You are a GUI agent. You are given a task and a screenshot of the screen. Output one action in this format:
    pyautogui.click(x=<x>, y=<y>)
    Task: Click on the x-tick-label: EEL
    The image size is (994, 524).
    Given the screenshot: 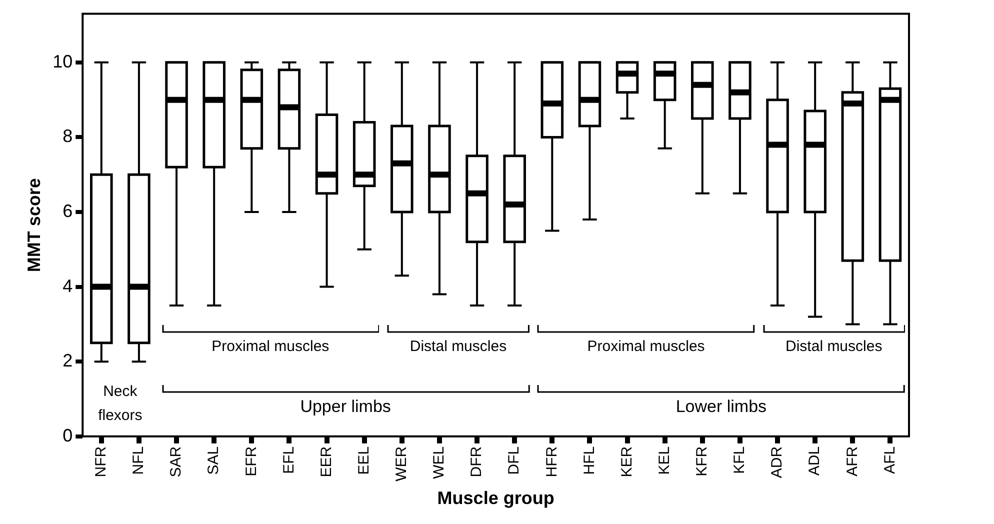 What is the action you would take?
    pyautogui.click(x=363, y=460)
    